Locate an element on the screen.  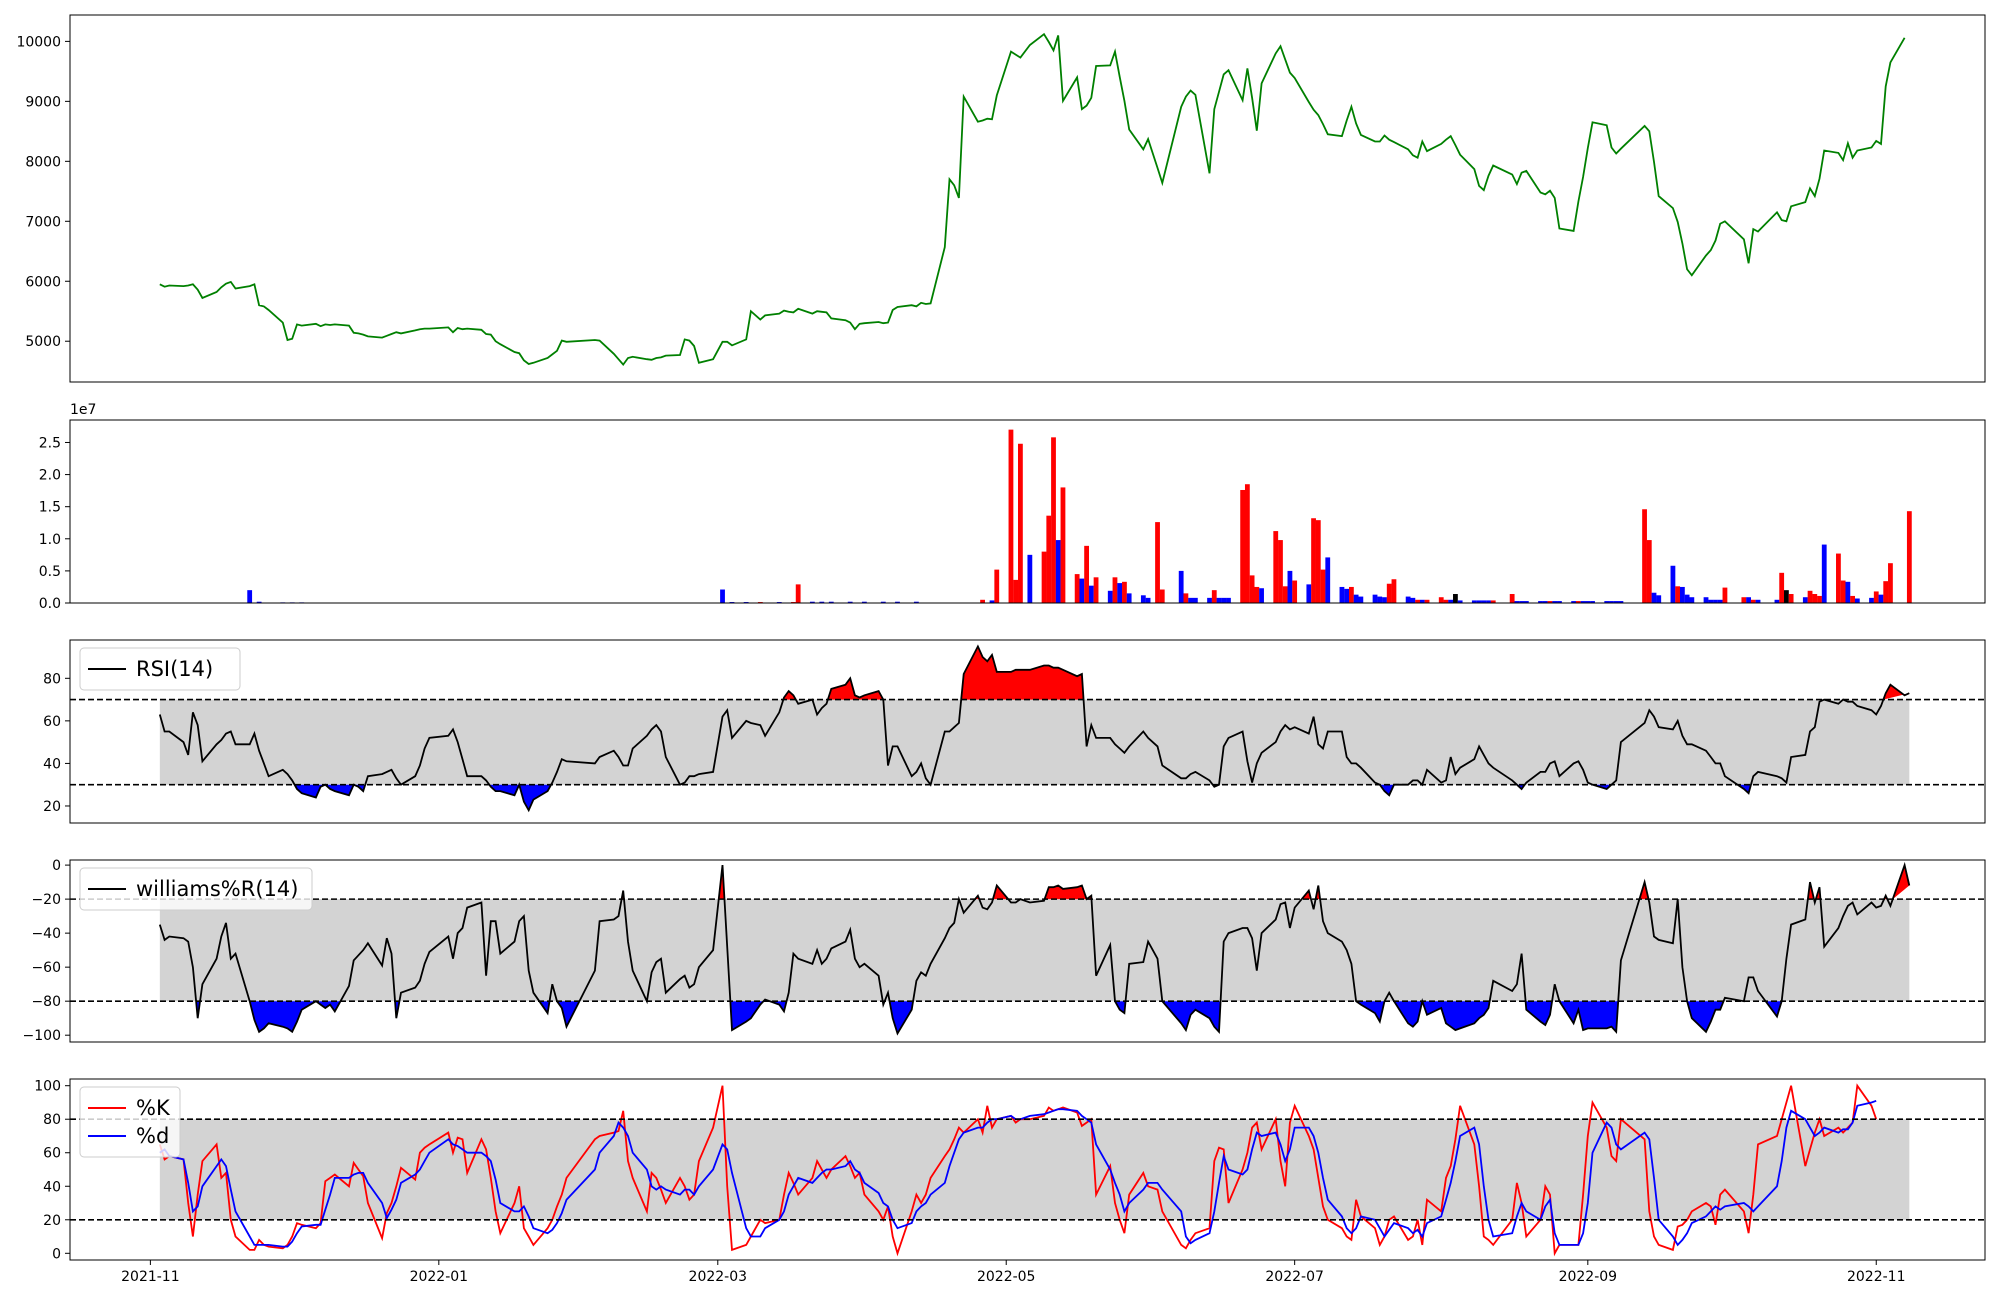
x-tick-label: 2022-03 is located at coordinates (718, 1277).